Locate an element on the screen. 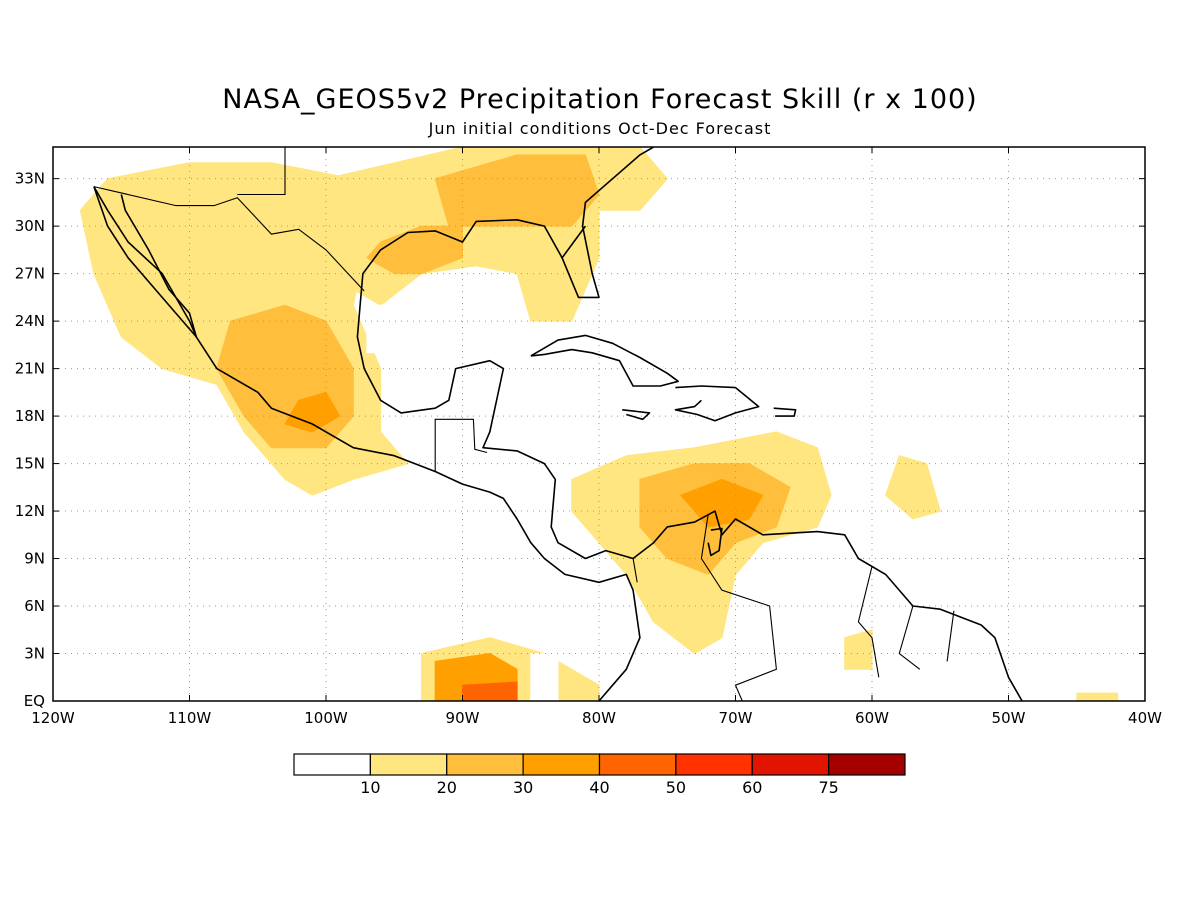 This screenshot has height=900, width=1200. border-colombia-venezuela is located at coordinates (738, 607).